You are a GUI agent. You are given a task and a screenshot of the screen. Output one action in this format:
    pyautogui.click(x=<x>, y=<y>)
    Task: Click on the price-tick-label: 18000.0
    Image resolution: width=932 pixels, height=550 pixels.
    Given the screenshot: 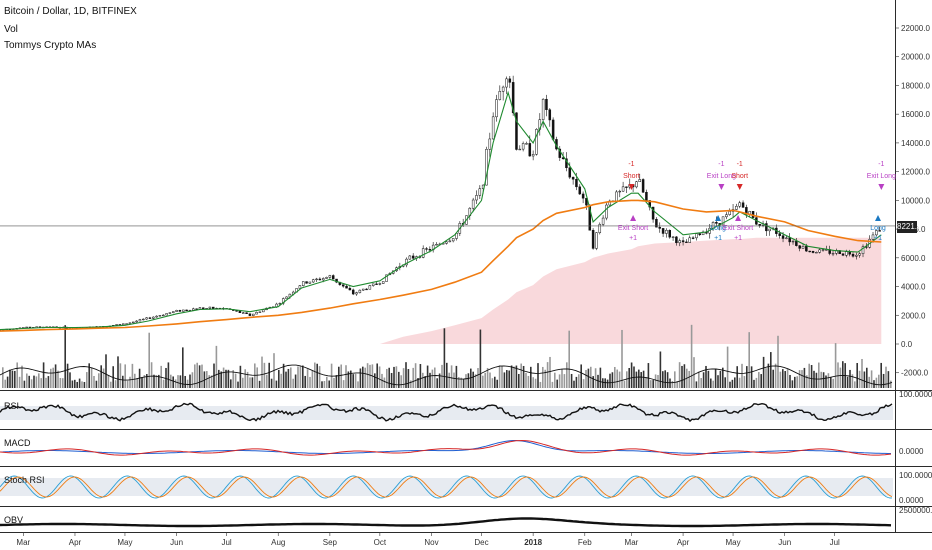 What is the action you would take?
    pyautogui.click(x=915, y=85)
    